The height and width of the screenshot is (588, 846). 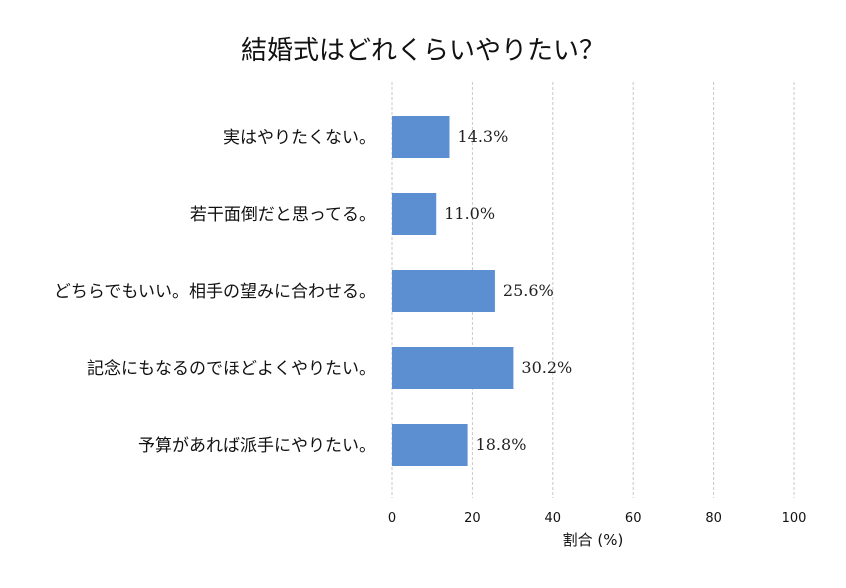 I want to click on x-tick-label: 100, so click(x=794, y=518).